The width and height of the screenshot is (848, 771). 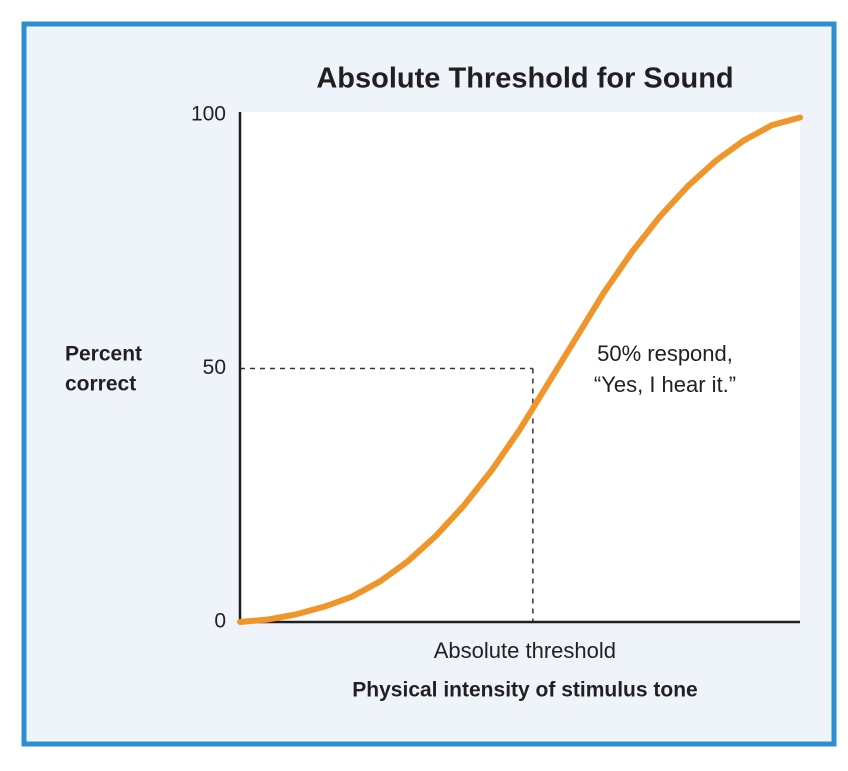 I want to click on annotation: 50% respond,, so click(x=665, y=353).